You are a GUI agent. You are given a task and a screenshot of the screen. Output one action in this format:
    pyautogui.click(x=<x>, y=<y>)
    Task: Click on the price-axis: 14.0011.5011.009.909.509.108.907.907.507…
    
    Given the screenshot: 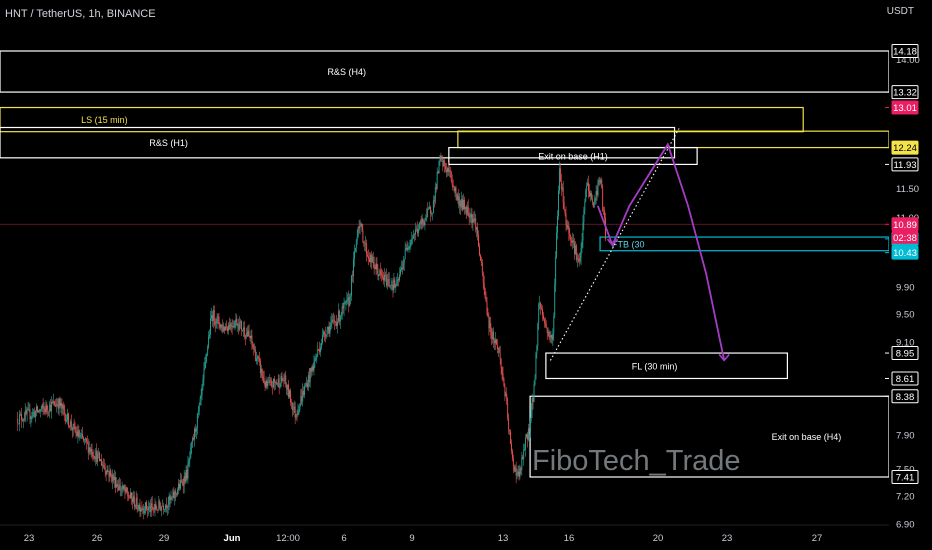 What is the action you would take?
    pyautogui.click(x=908, y=275)
    